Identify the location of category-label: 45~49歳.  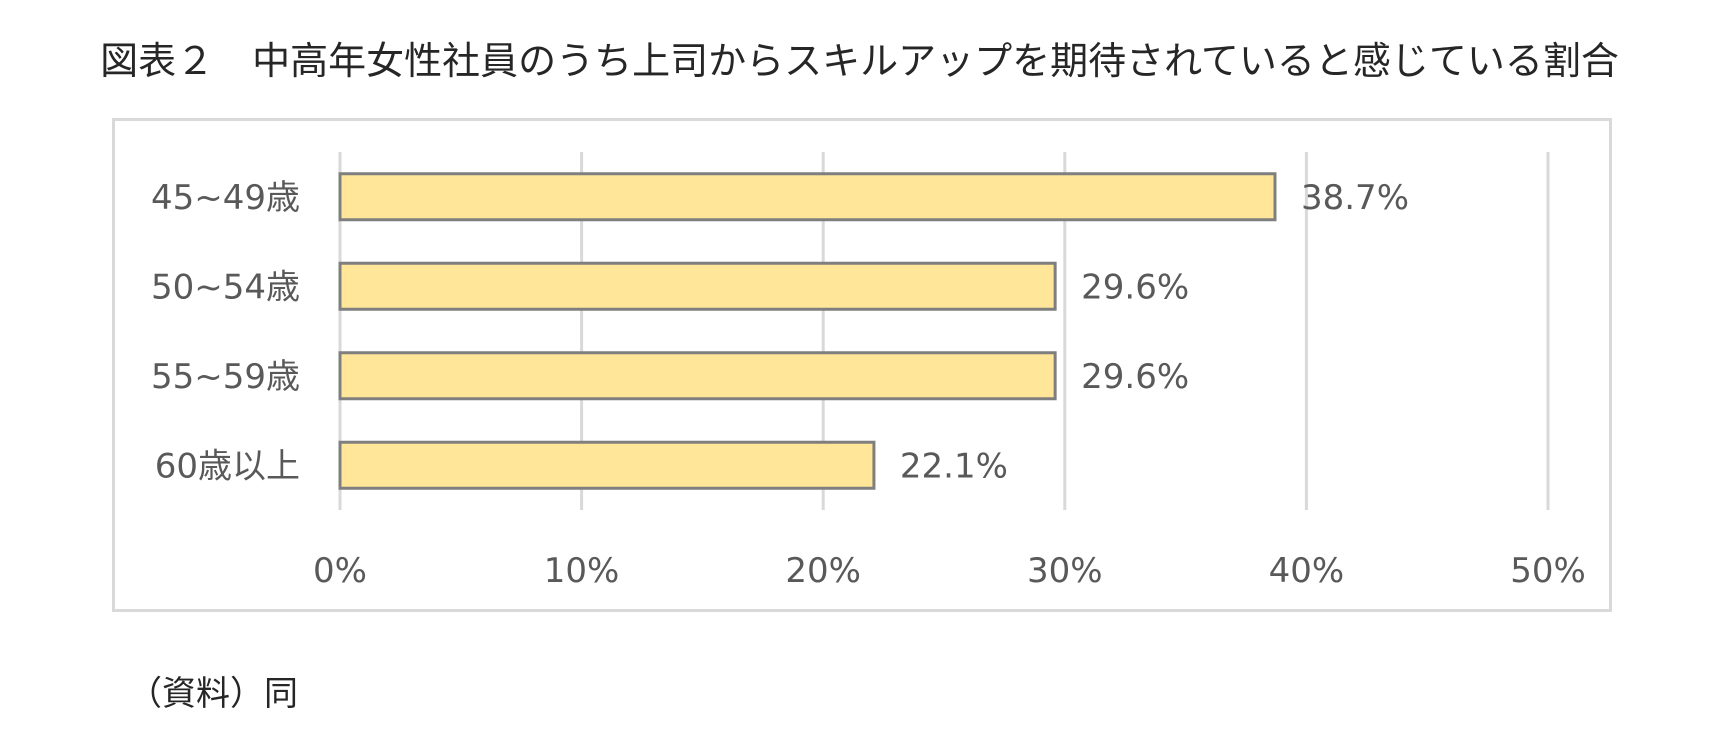
(225, 198).